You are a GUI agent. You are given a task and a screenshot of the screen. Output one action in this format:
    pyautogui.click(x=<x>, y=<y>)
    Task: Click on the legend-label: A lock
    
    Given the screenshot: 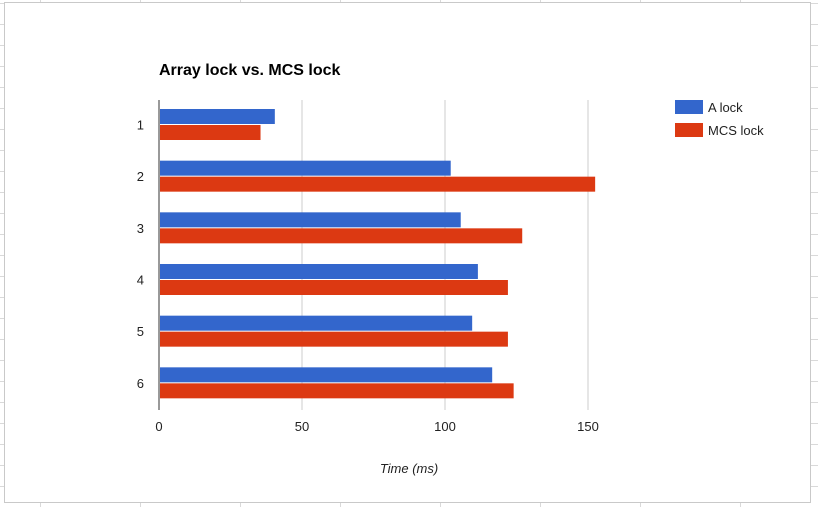 What is the action you would take?
    pyautogui.click(x=725, y=107)
    